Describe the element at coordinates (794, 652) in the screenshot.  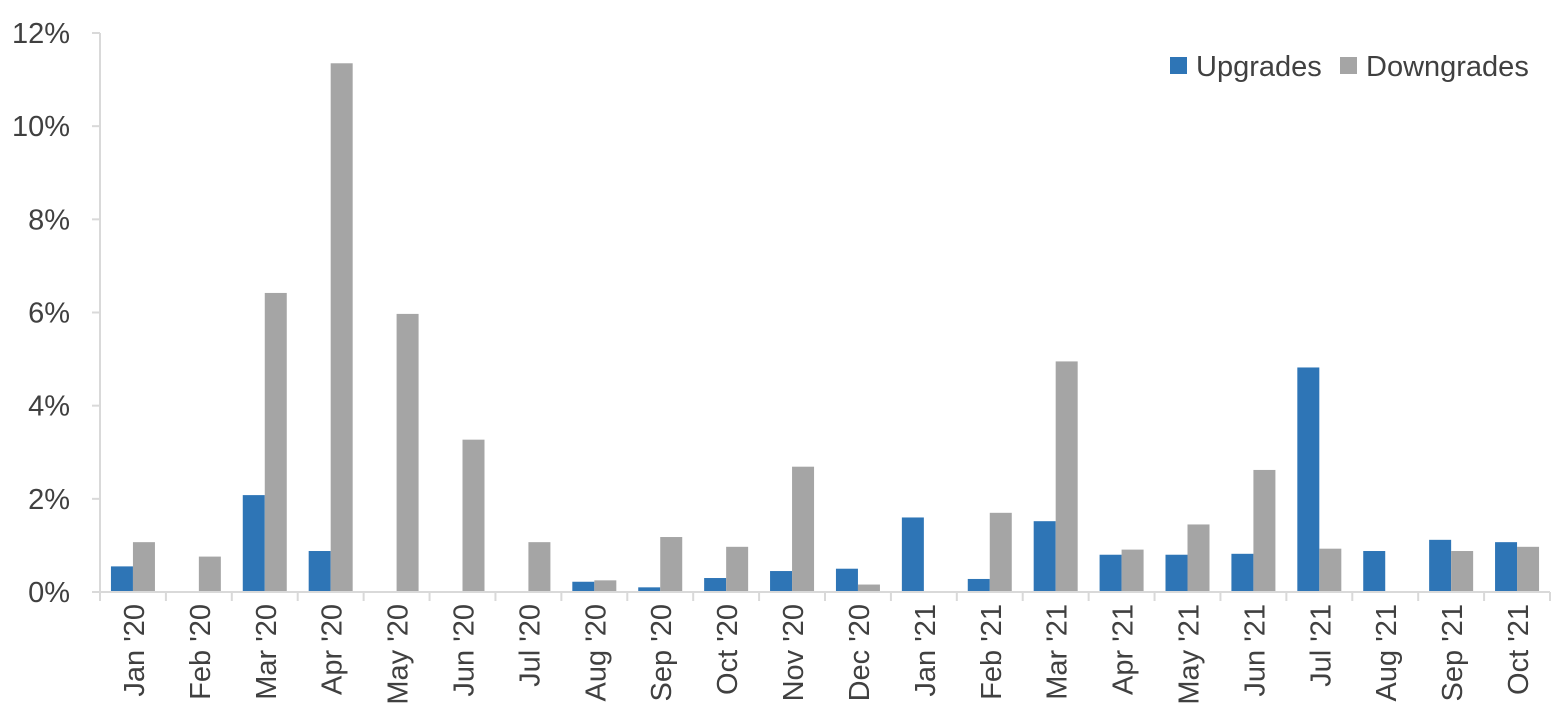
I see `x-tick-label: Nov '20` at that location.